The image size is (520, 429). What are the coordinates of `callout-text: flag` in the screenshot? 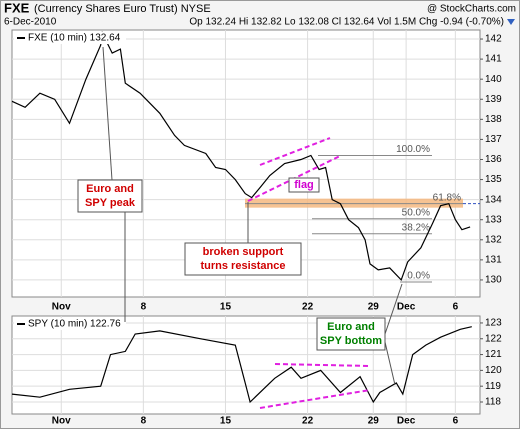 It's located at (304, 185).